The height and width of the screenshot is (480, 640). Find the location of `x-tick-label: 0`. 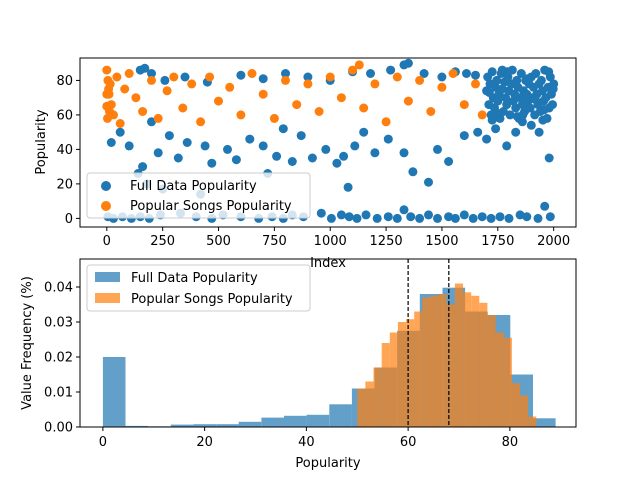

x-tick-label: 0 is located at coordinates (107, 241).